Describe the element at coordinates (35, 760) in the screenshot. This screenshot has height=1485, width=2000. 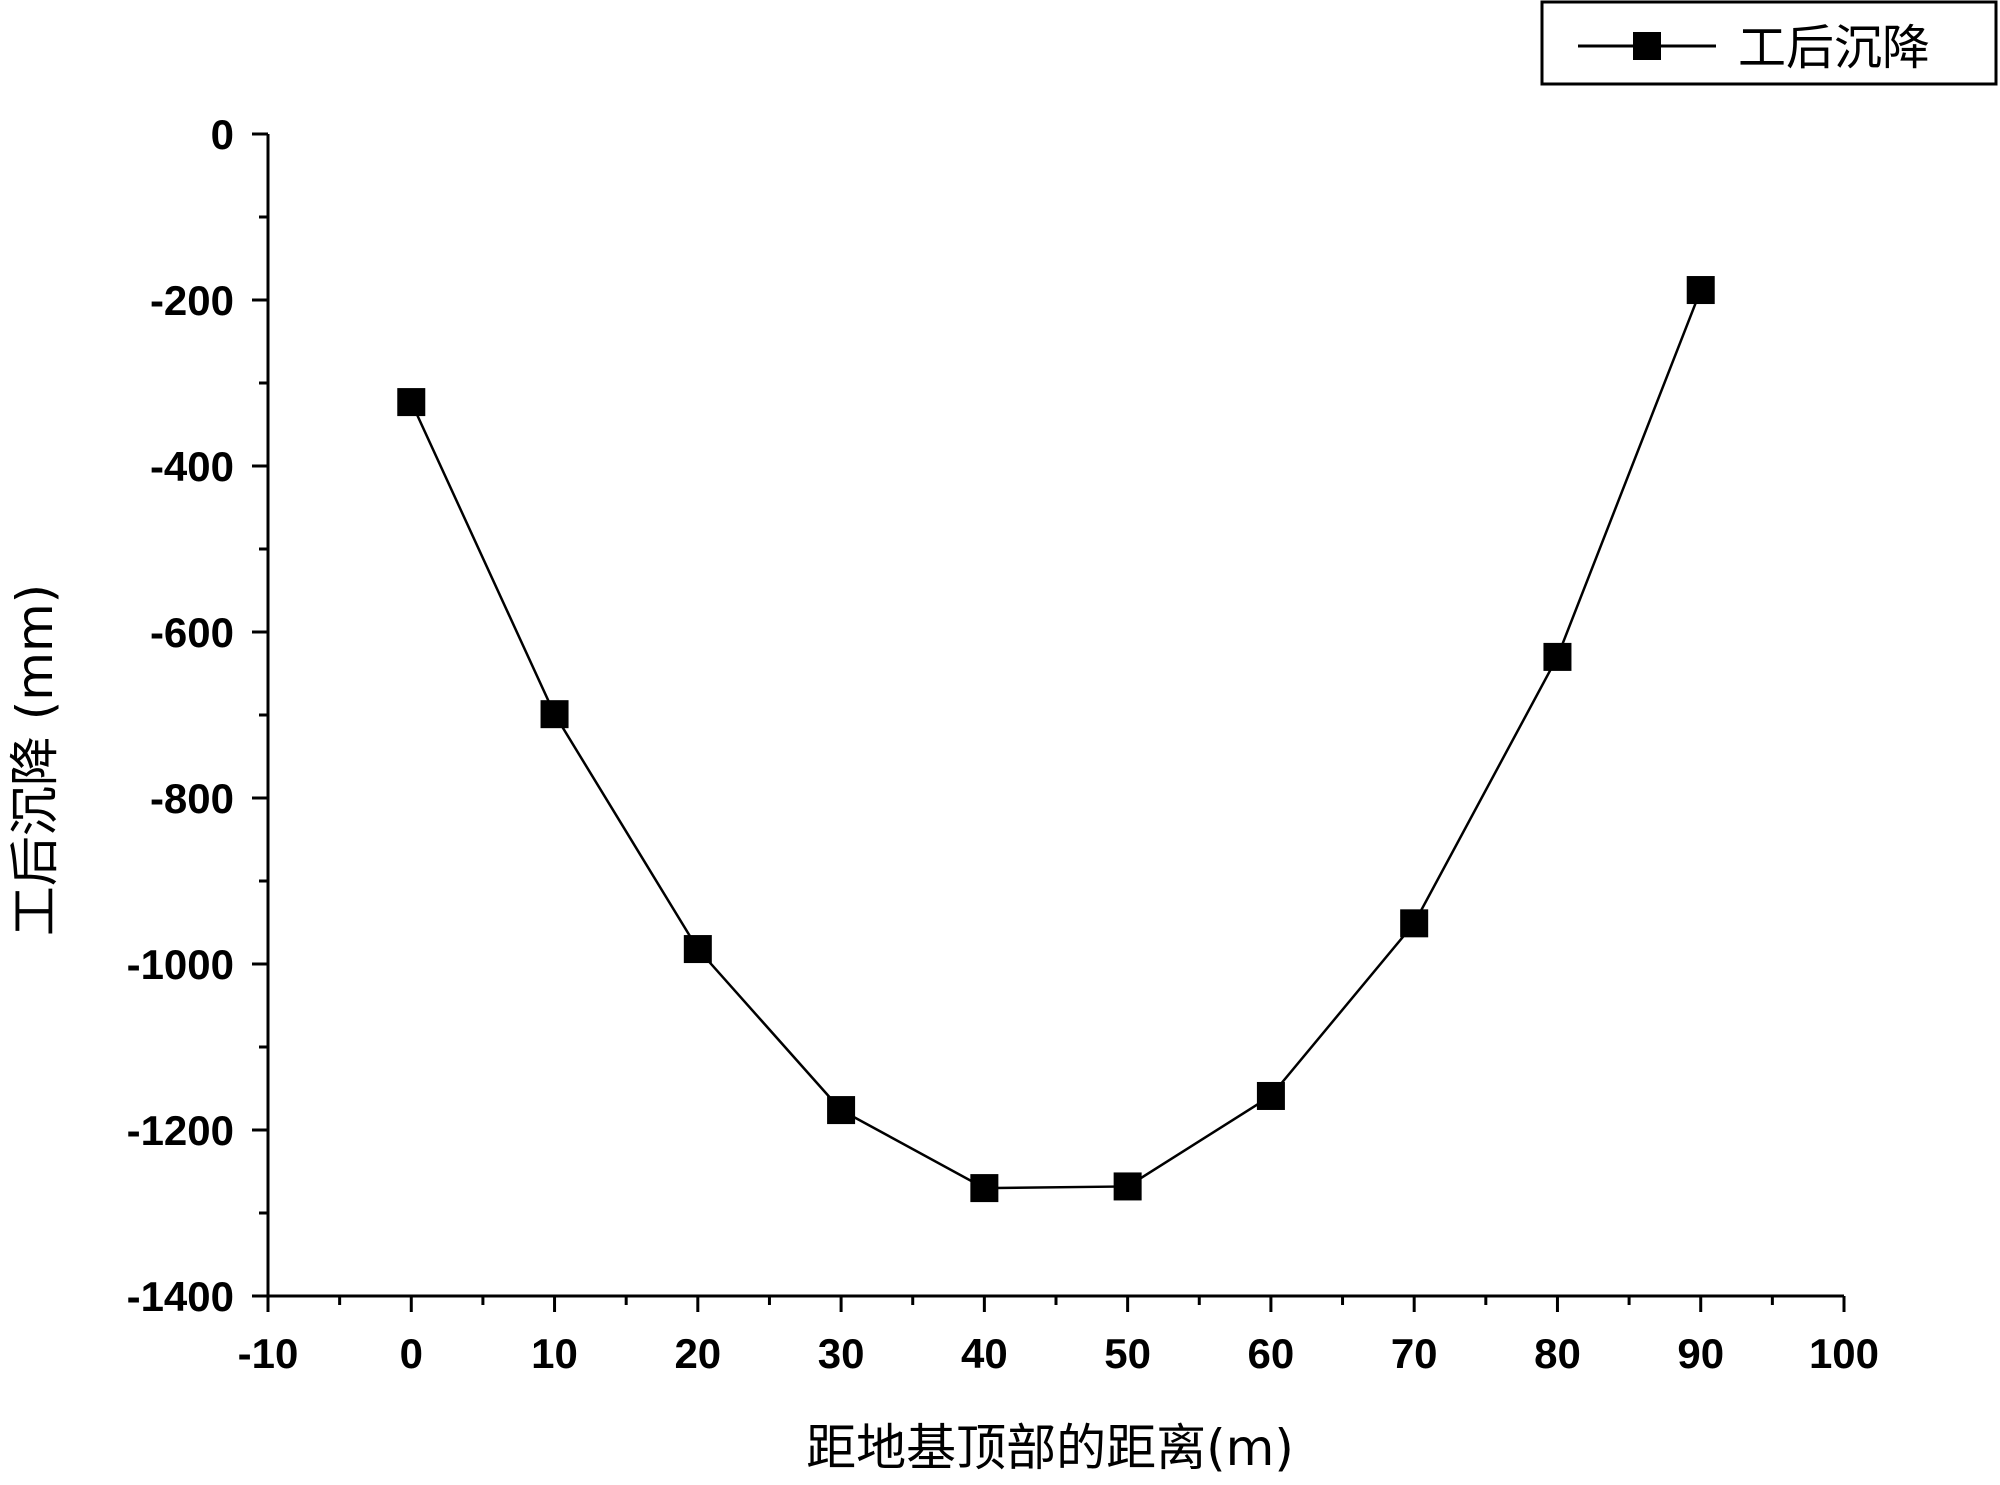
I see `y-axis-title: 工后沉降 (mm)` at that location.